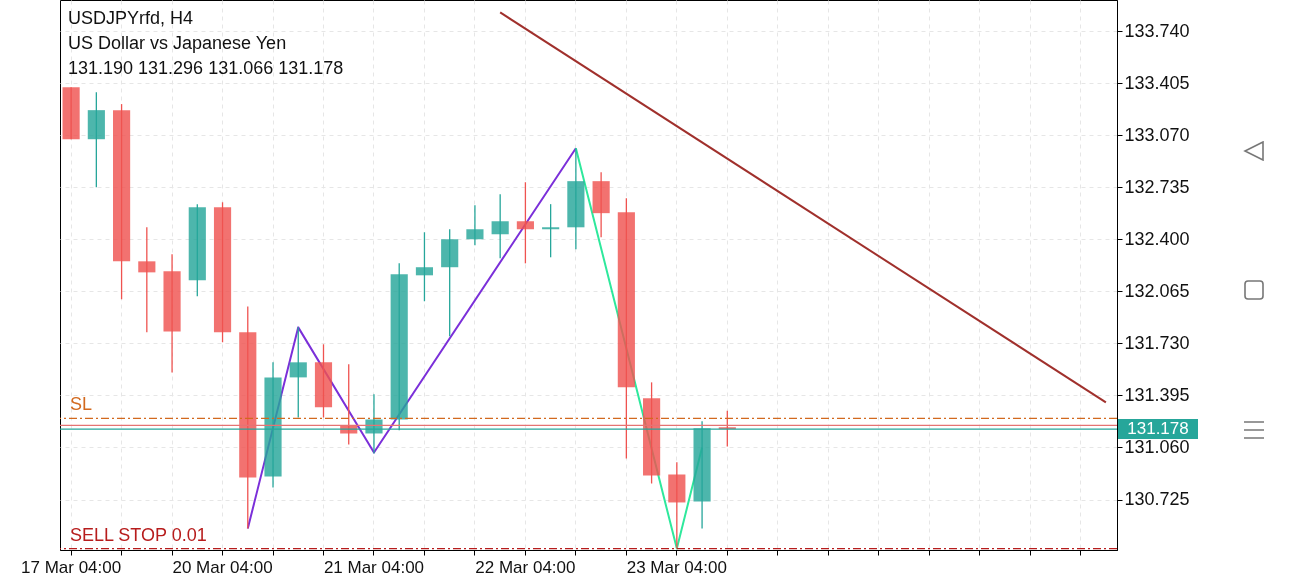  I want to click on text: US Dollar vs Japanese Yen, so click(177, 43).